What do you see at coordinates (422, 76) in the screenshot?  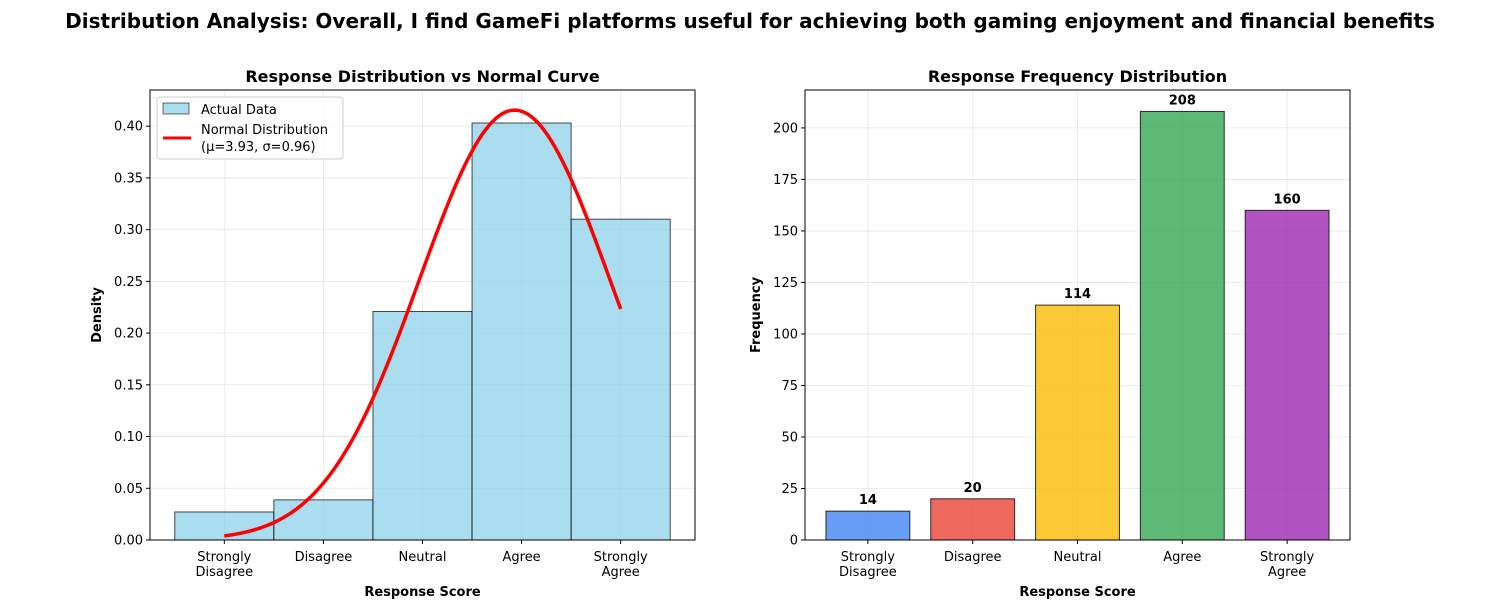 I see `density-chart-title: Response Distribution vs Normal Curve` at bounding box center [422, 76].